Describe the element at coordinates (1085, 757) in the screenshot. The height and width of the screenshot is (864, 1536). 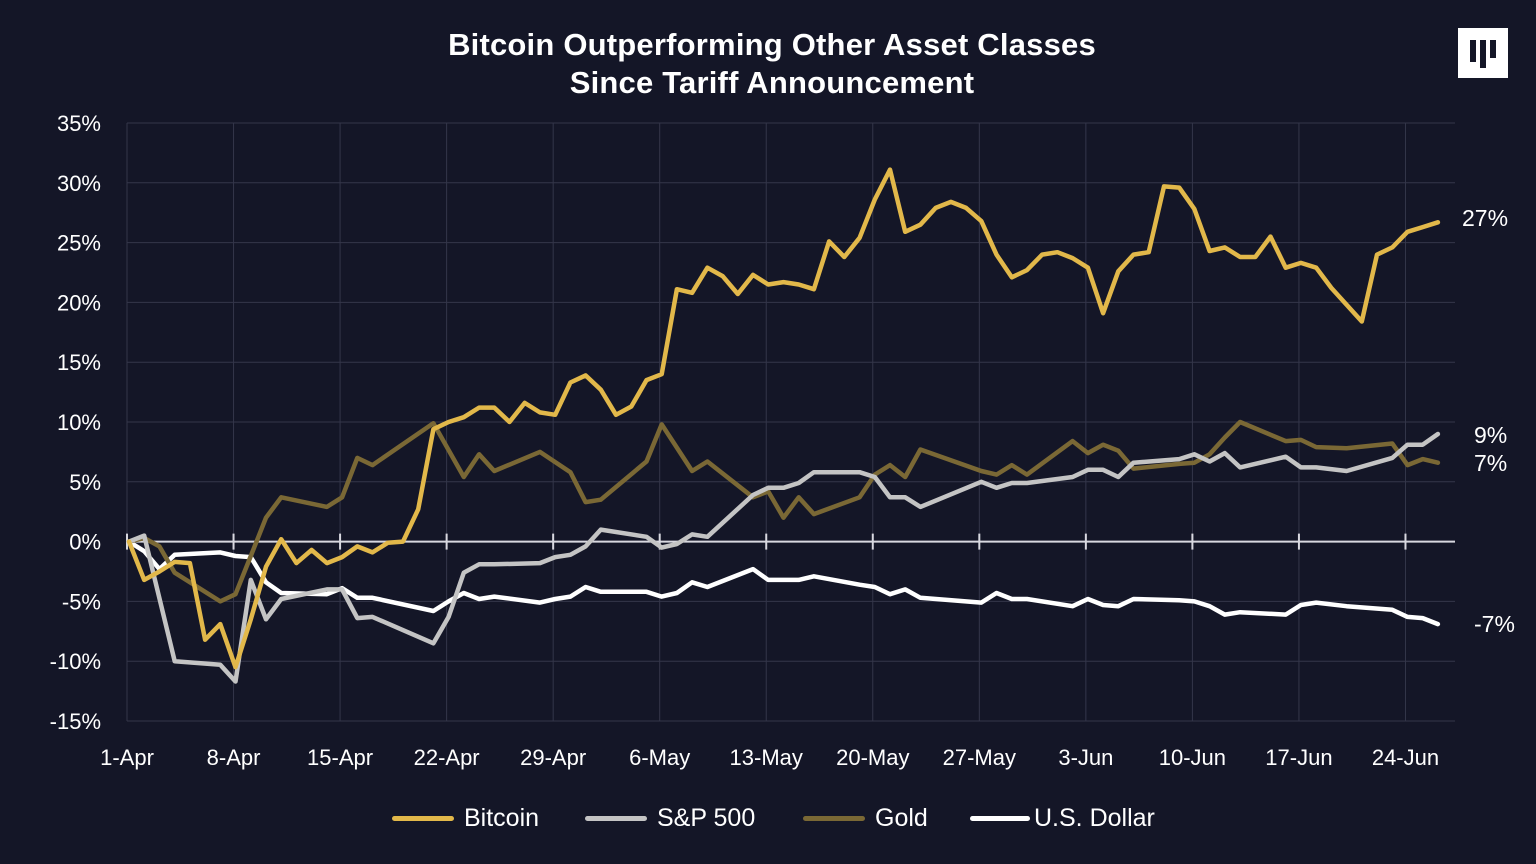
I see `x-tick-label: 3-Jun` at that location.